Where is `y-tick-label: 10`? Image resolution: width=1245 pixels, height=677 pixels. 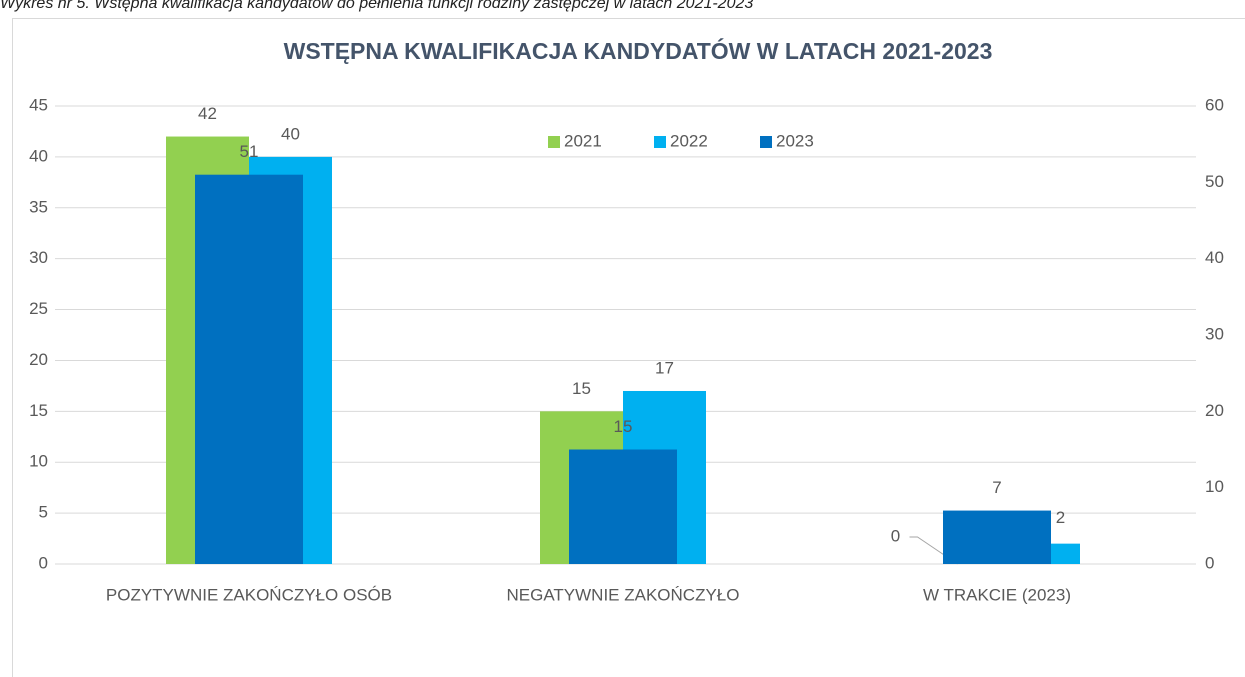
y-tick-label: 10 is located at coordinates (38, 461).